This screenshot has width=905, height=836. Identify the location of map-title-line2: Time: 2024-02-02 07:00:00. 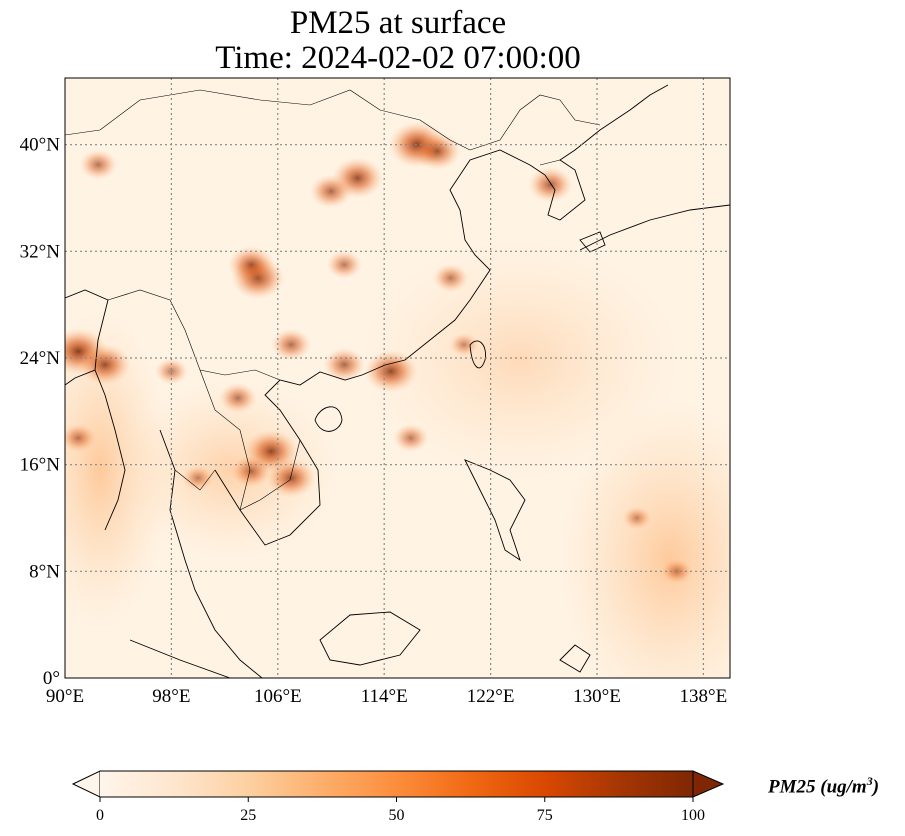
(398, 58).